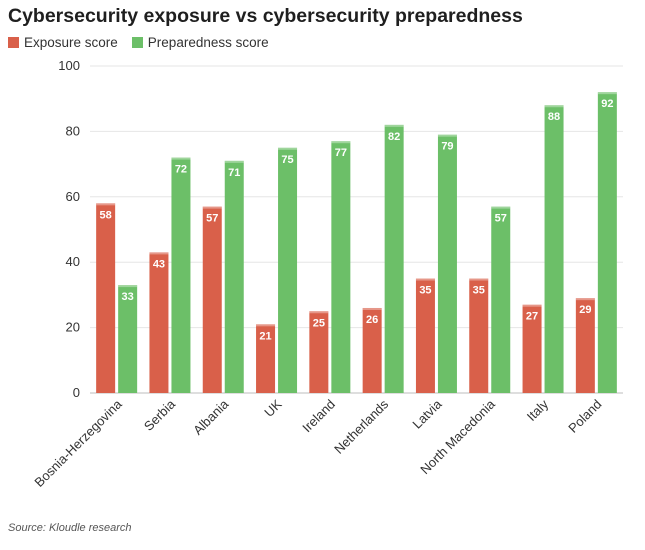  Describe the element at coordinates (73, 327) in the screenshot. I see `y-tick-label: 20` at that location.